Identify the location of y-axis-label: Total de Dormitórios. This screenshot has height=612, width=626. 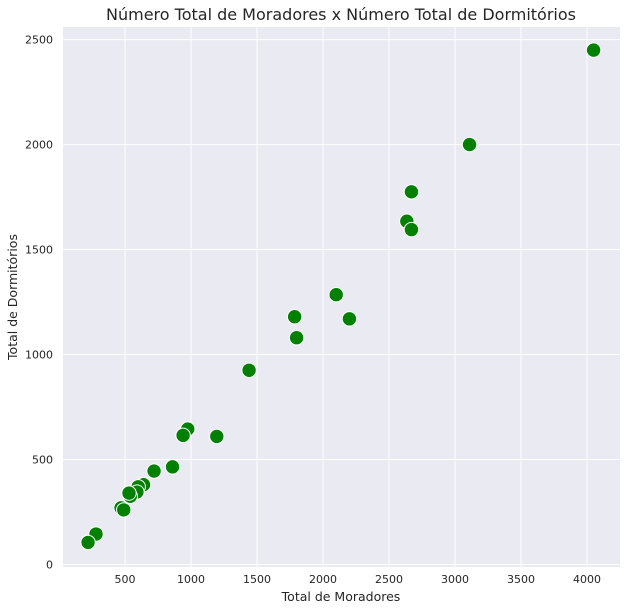
(12, 297).